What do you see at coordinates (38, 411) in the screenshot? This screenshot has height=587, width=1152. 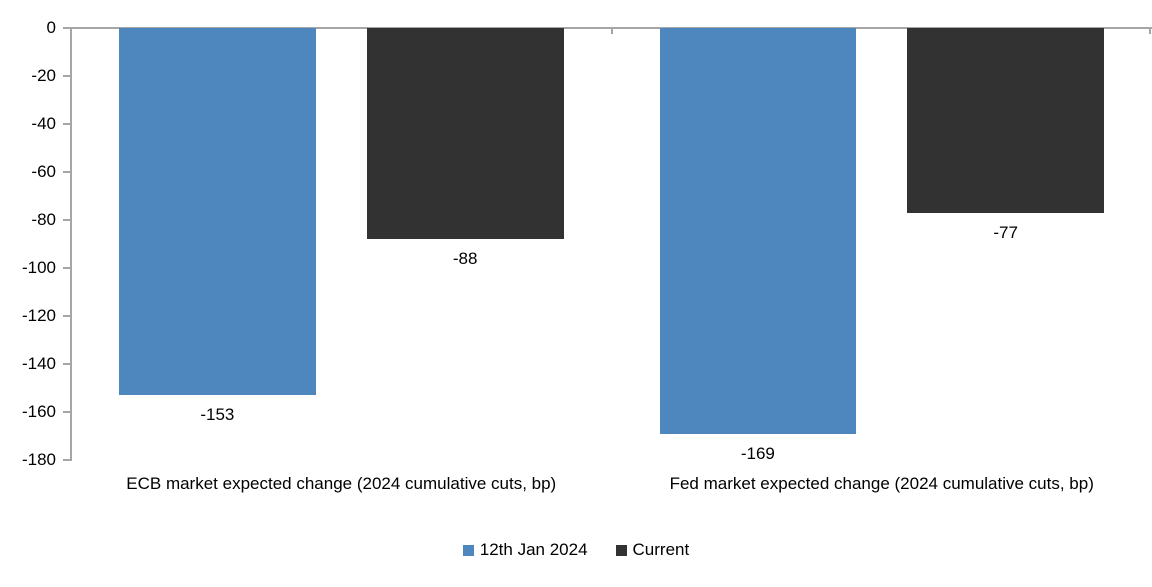 I see `y-tick-label: -160` at bounding box center [38, 411].